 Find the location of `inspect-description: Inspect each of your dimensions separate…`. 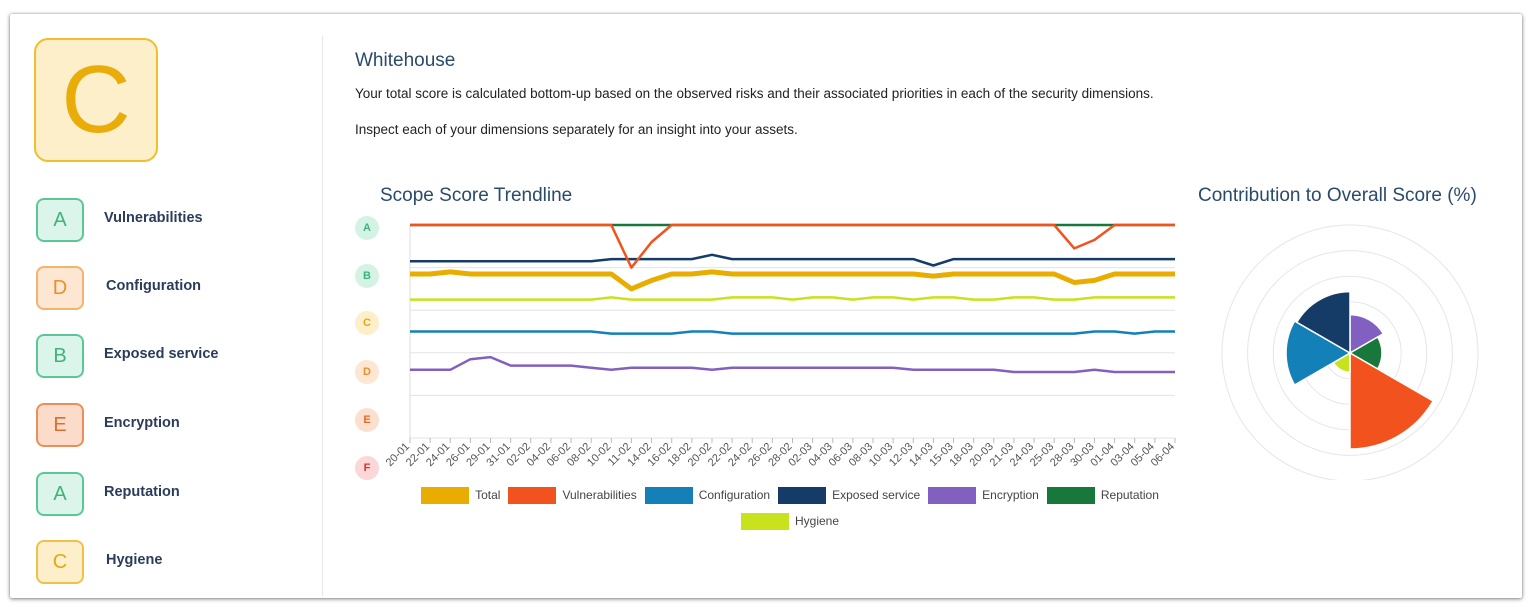

inspect-description: Inspect each of your dimensions separate… is located at coordinates (576, 129).